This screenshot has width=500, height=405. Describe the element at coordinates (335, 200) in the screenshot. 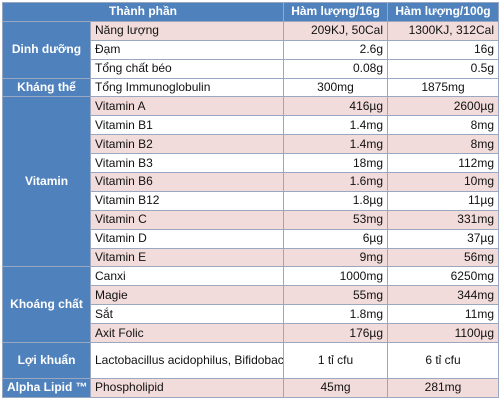

I see `value-per-16g: 1.8µg` at that location.